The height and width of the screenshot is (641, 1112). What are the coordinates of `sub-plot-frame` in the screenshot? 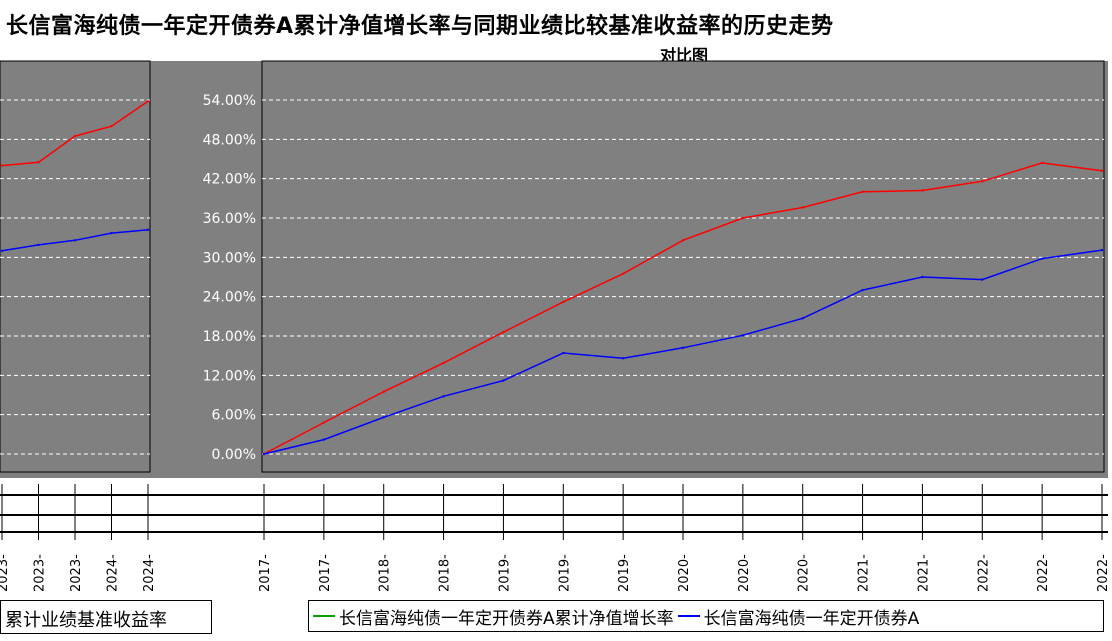 It's located at (75, 266).